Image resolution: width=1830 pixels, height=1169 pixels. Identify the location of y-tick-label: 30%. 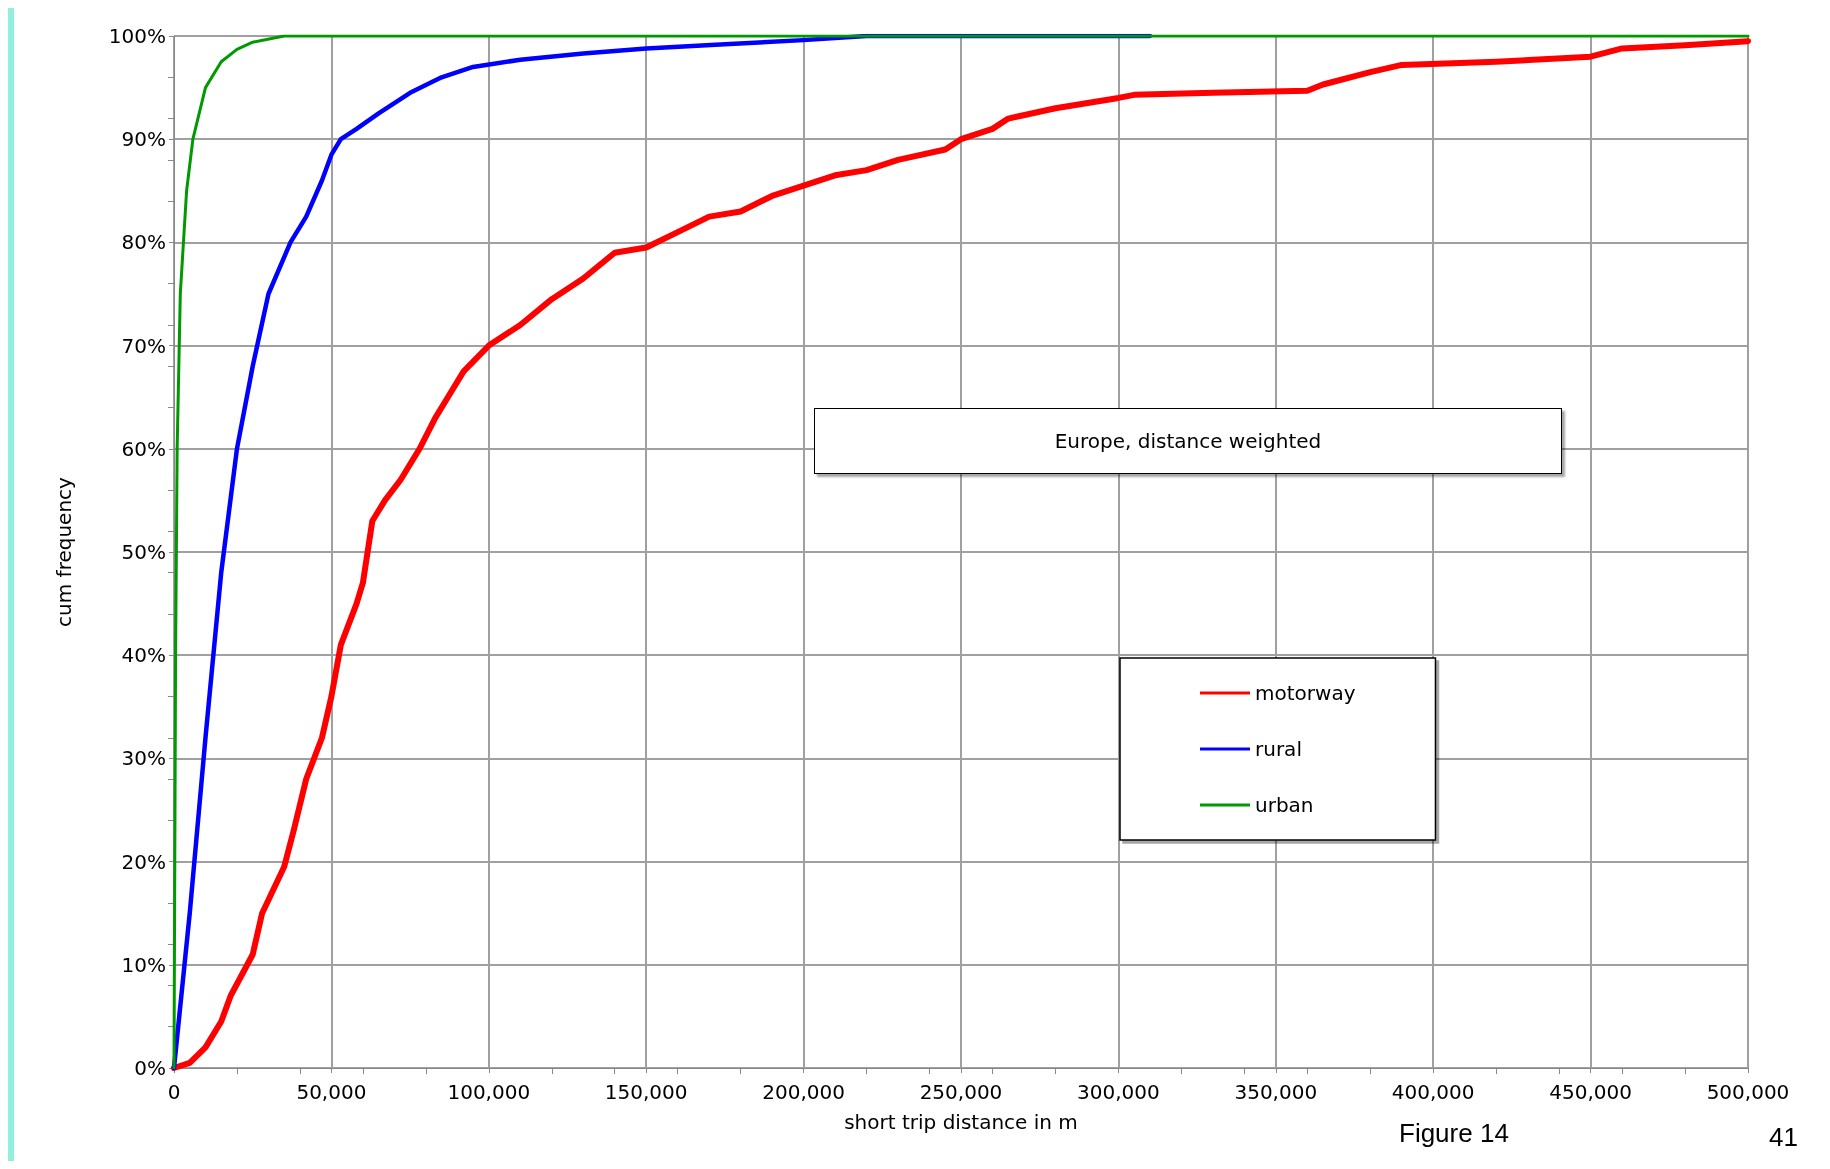
(143, 758).